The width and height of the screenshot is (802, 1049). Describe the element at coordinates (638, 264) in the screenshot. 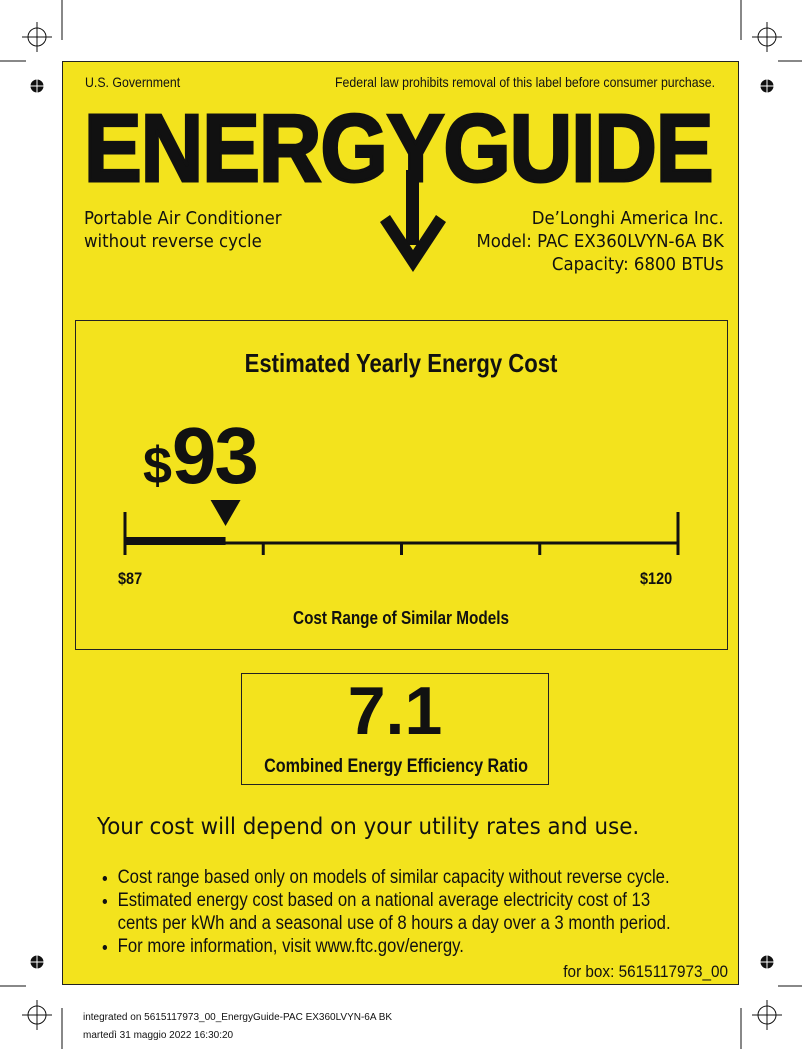

I see `capacity: Capacity: 6800 BTUs` at that location.